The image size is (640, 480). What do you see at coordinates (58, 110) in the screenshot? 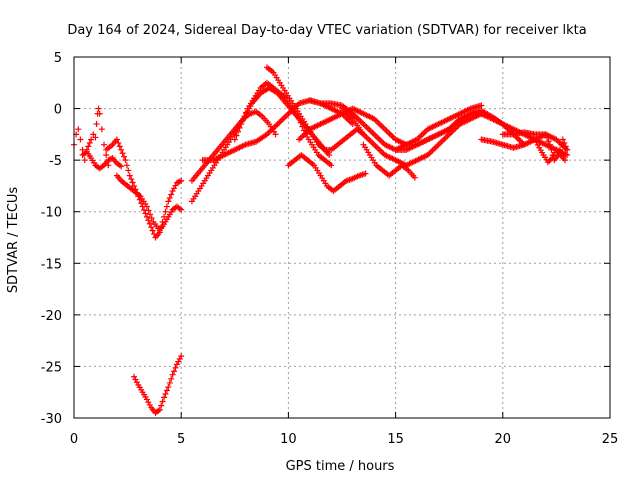
I see `y-tick-label: 0` at bounding box center [58, 110].